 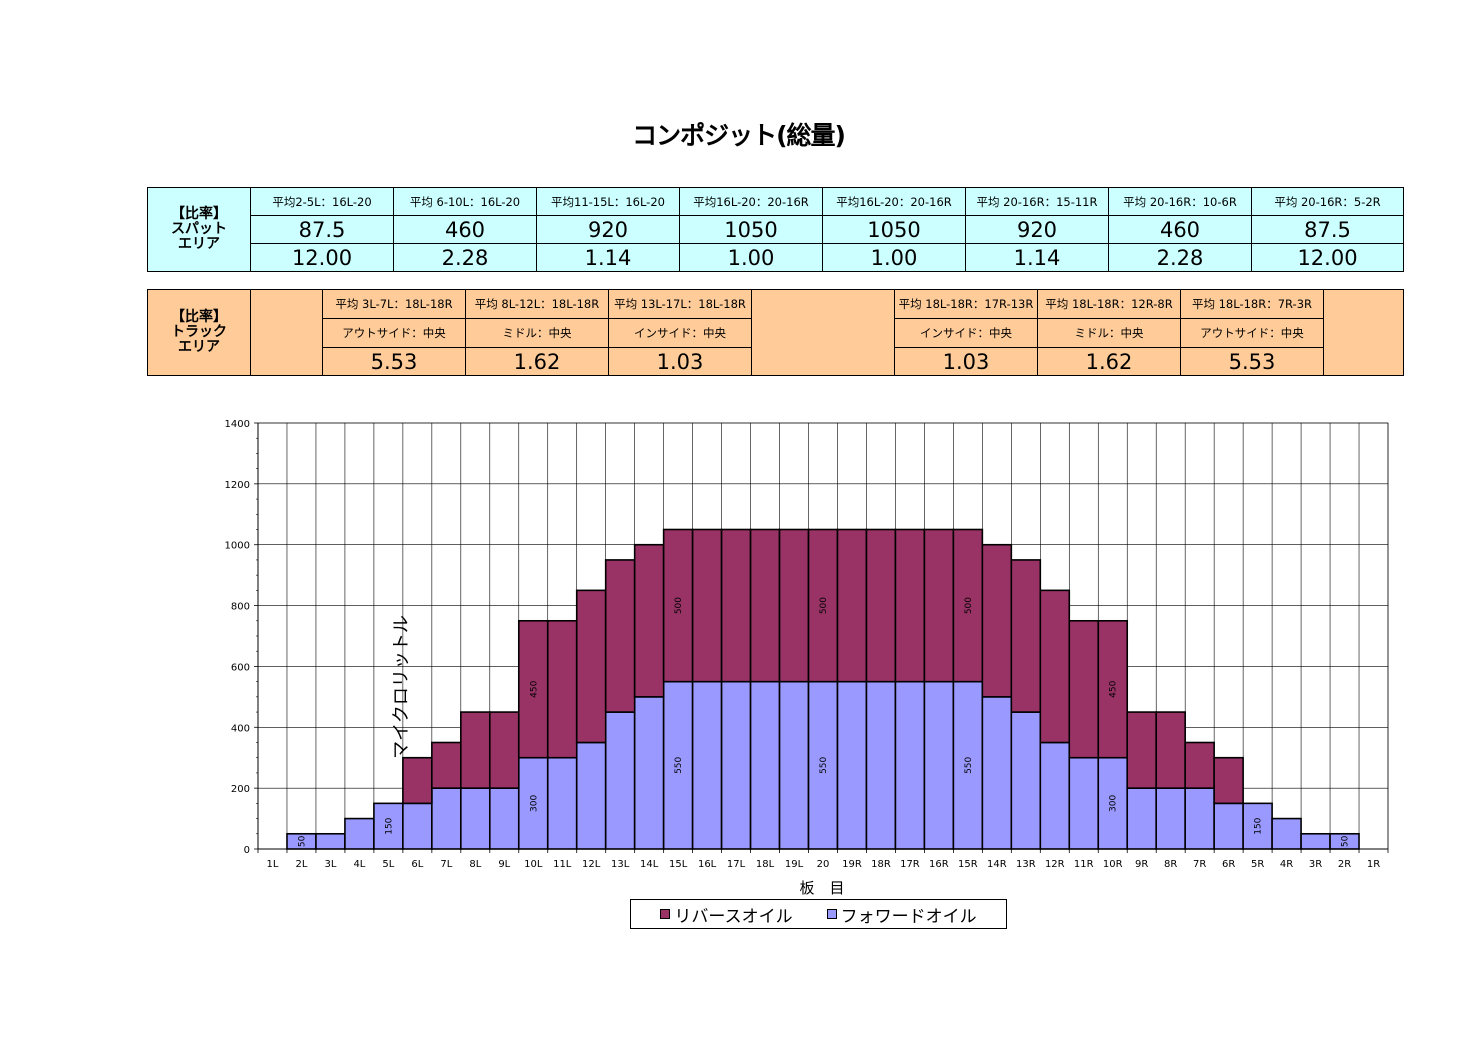 I want to click on x-tick-label: 6R, so click(x=1228, y=864).